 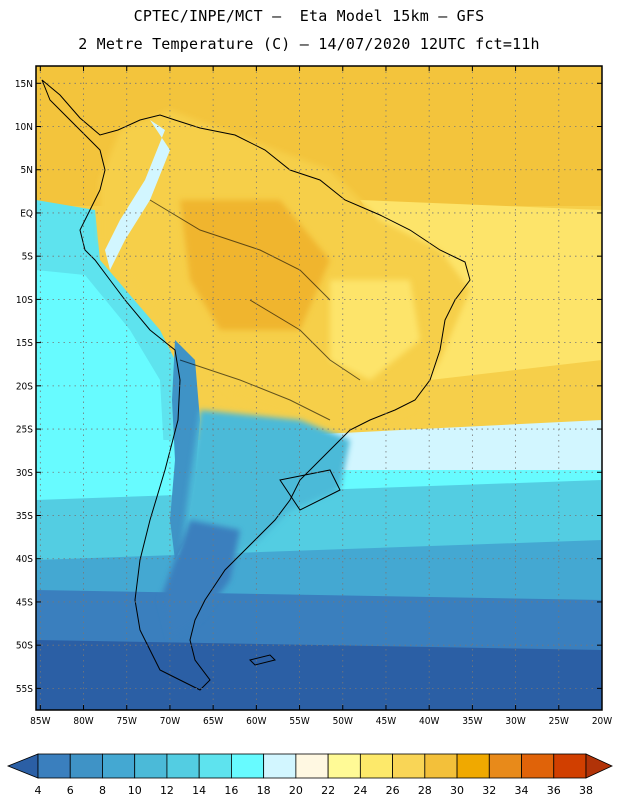 I want to click on colorbar-label: 6, so click(x=70, y=790).